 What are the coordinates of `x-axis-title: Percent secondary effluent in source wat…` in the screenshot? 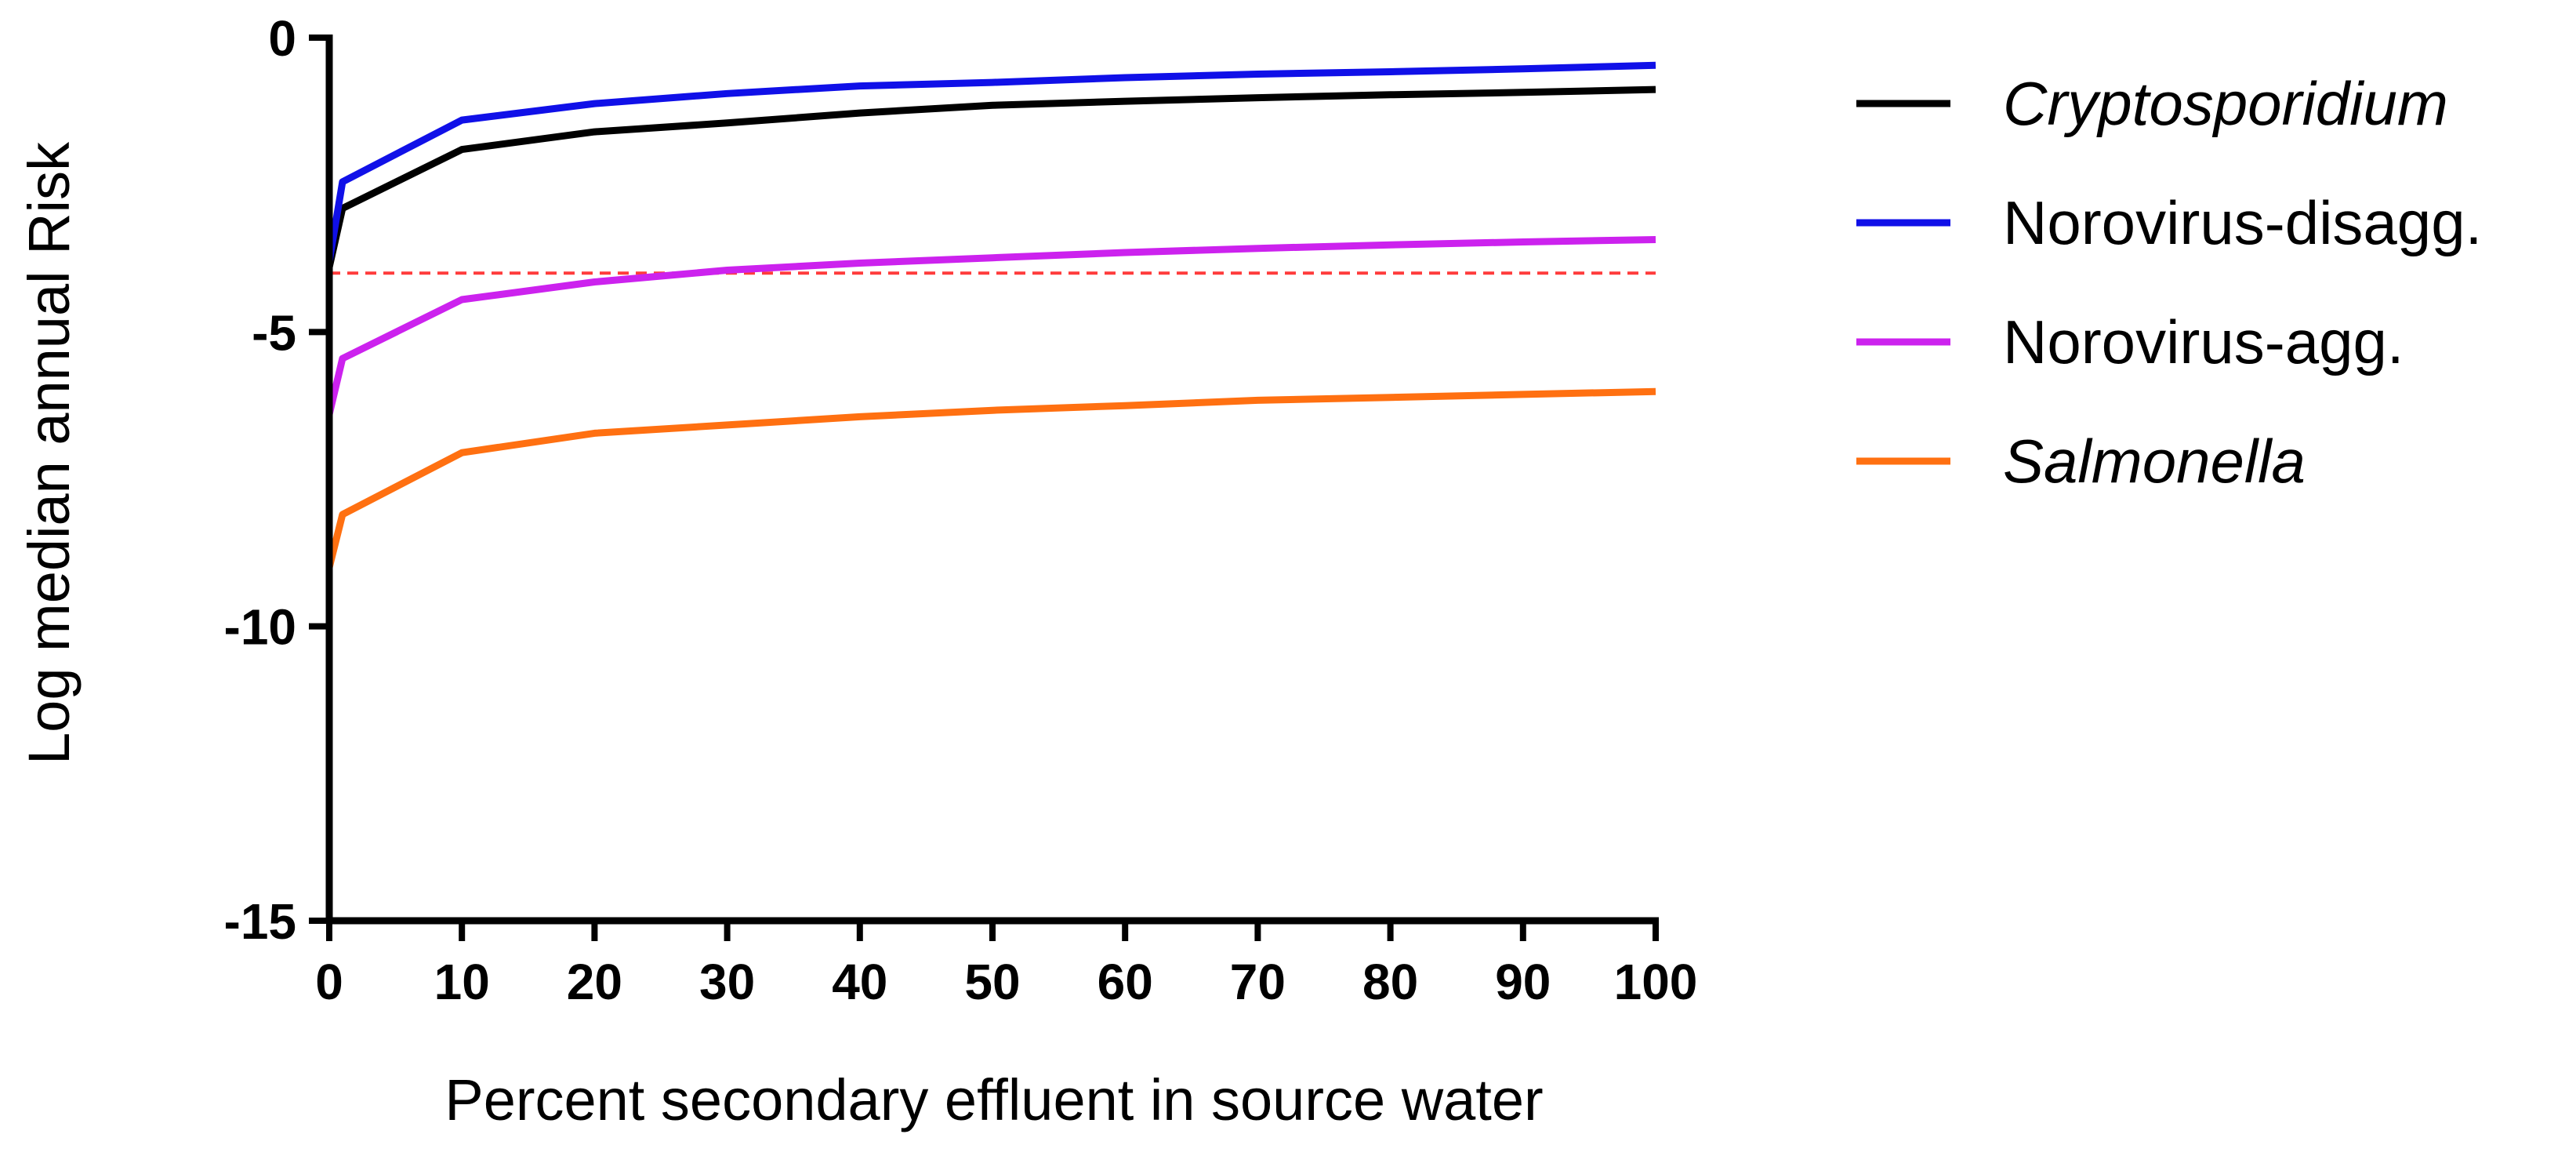 It's located at (994, 1099).